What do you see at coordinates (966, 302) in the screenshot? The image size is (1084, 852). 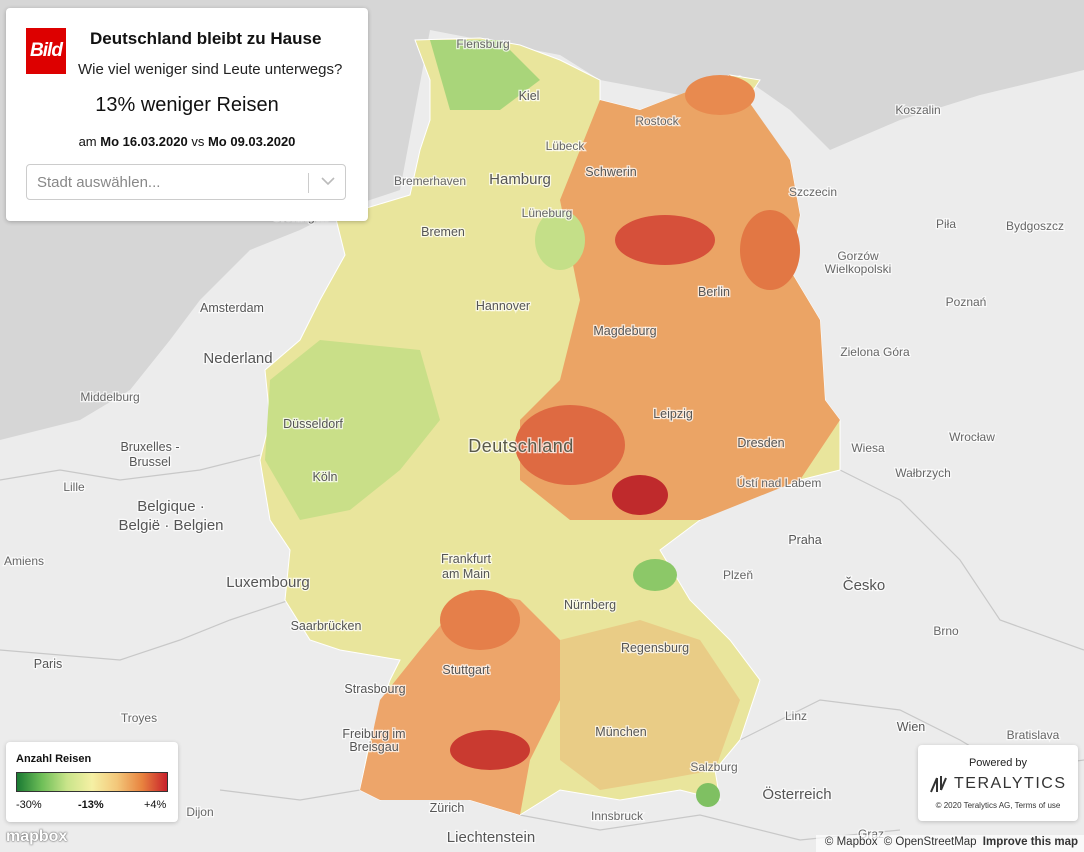 I see `place-label: Poznań` at bounding box center [966, 302].